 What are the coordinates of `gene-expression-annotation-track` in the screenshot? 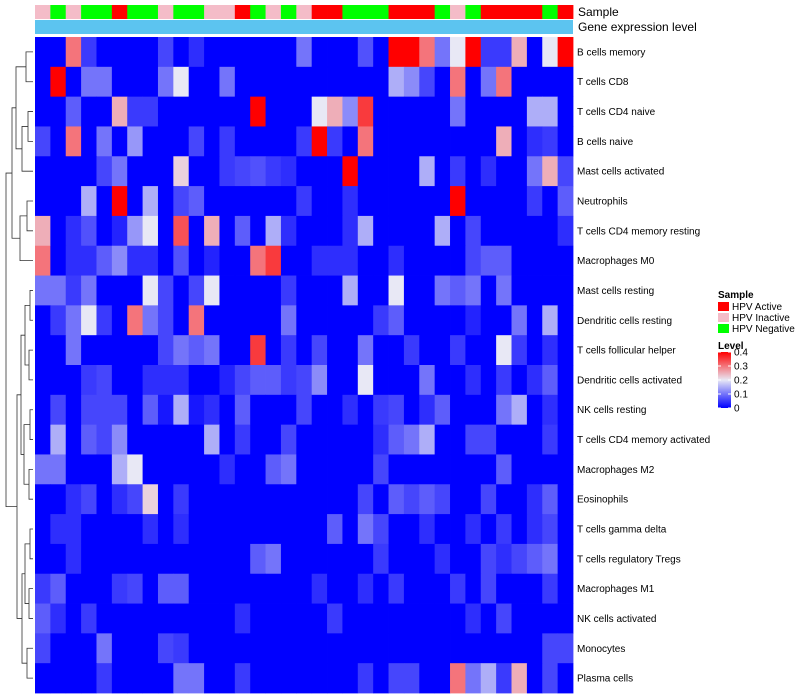 It's located at (304, 27).